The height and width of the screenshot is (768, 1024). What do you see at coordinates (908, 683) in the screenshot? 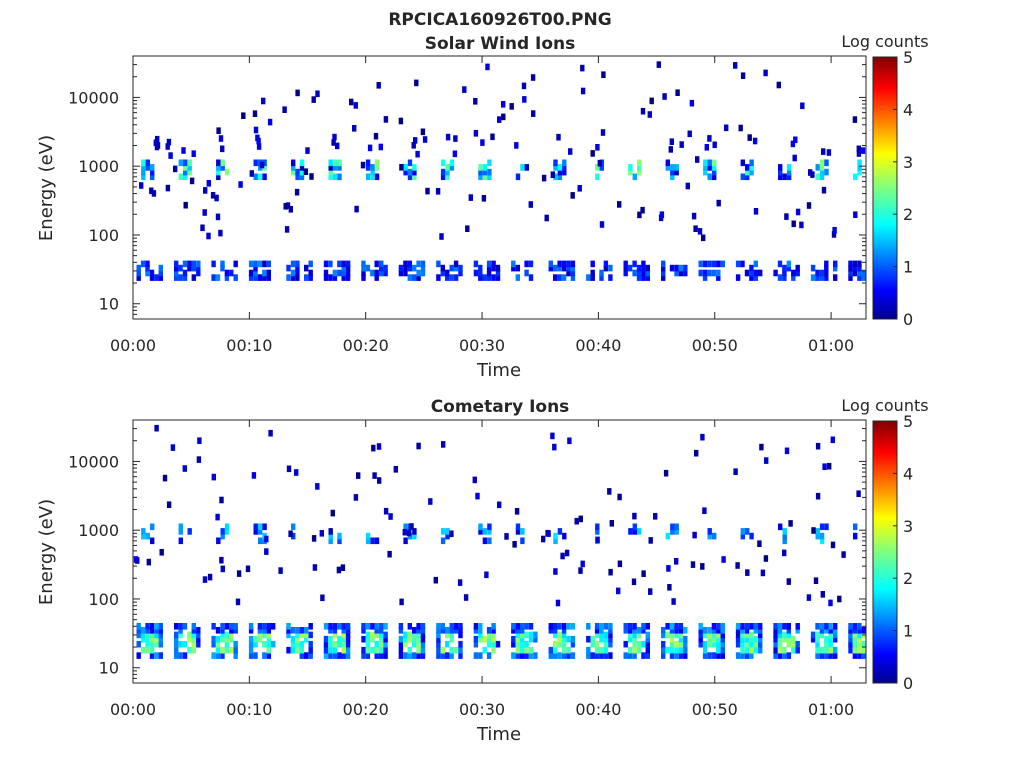
I see `colorbar-tick-label: 0` at bounding box center [908, 683].